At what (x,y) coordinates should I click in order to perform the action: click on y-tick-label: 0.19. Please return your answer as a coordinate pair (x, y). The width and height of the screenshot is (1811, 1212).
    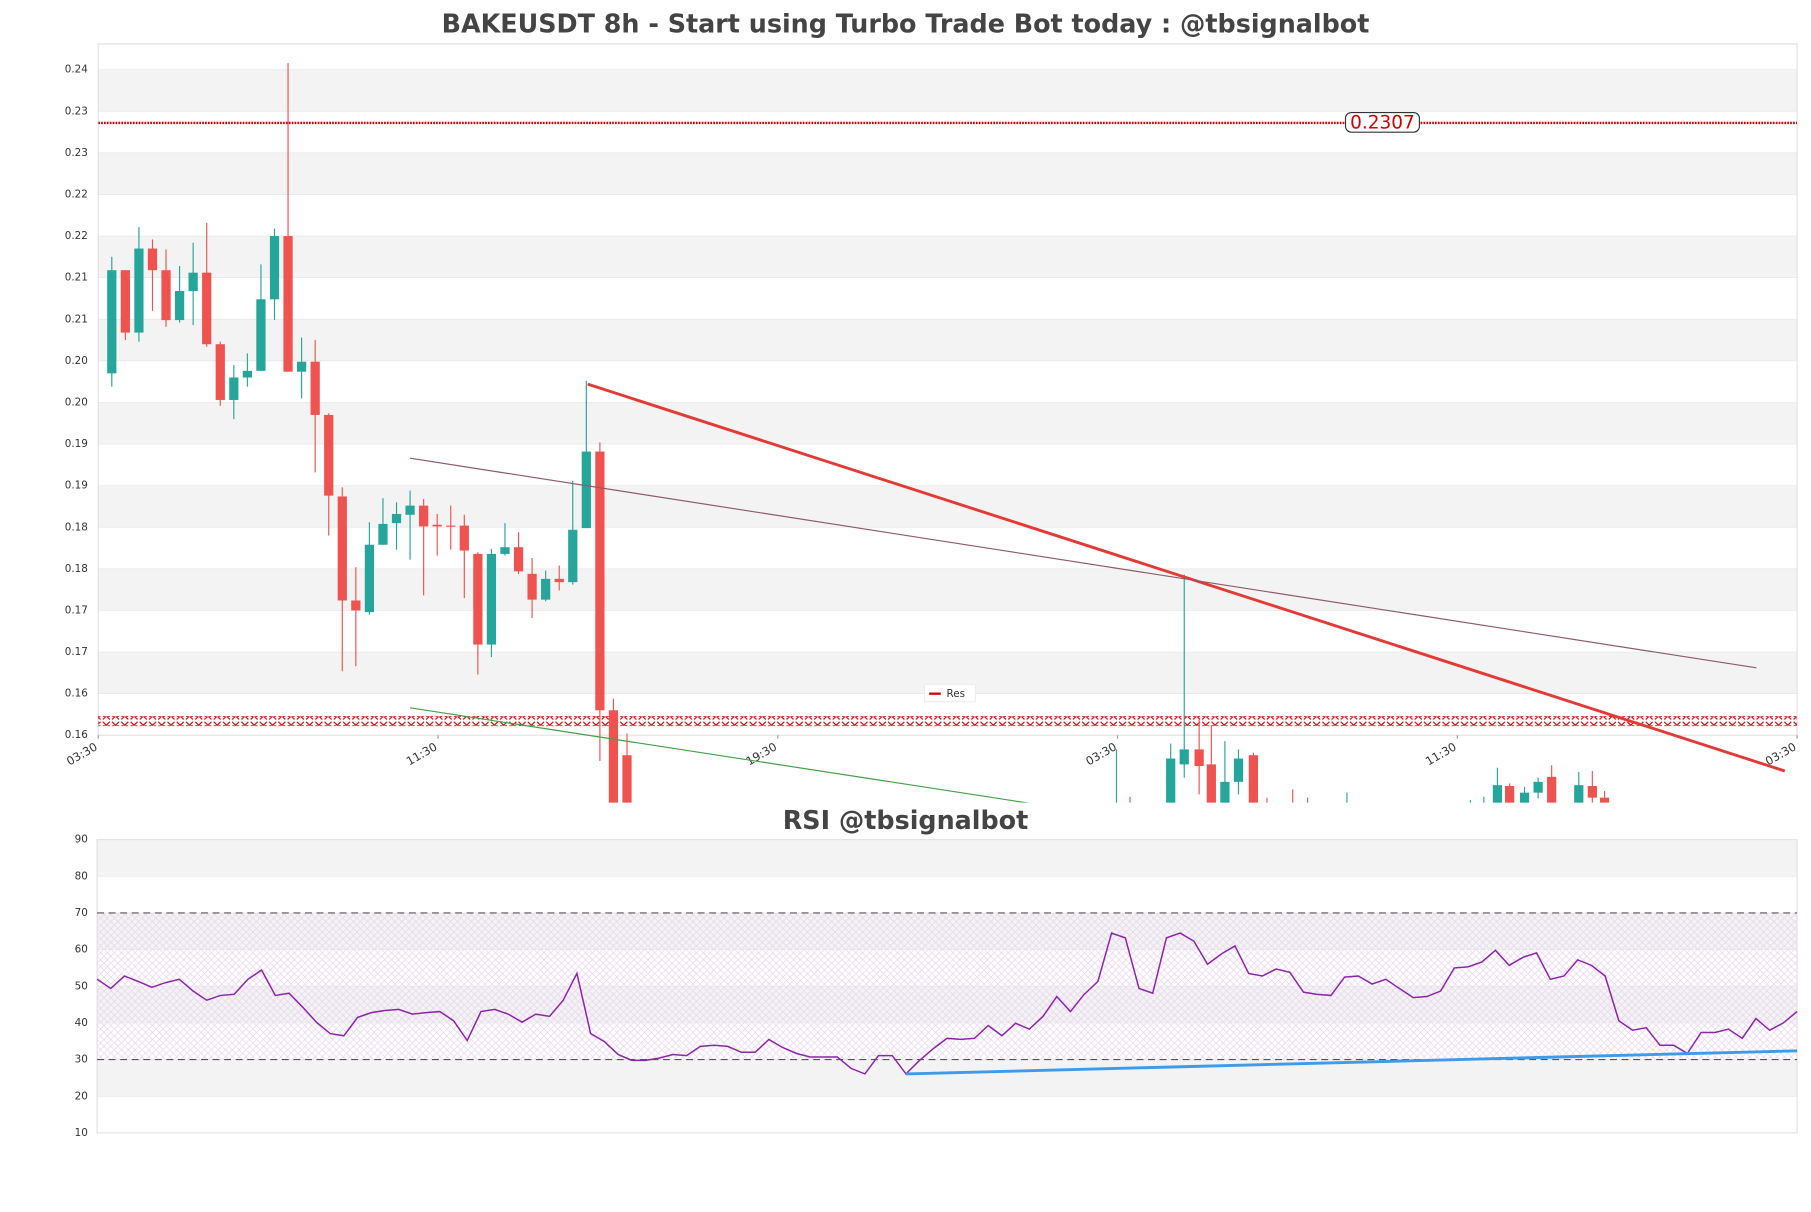
    Looking at the image, I should click on (76, 444).